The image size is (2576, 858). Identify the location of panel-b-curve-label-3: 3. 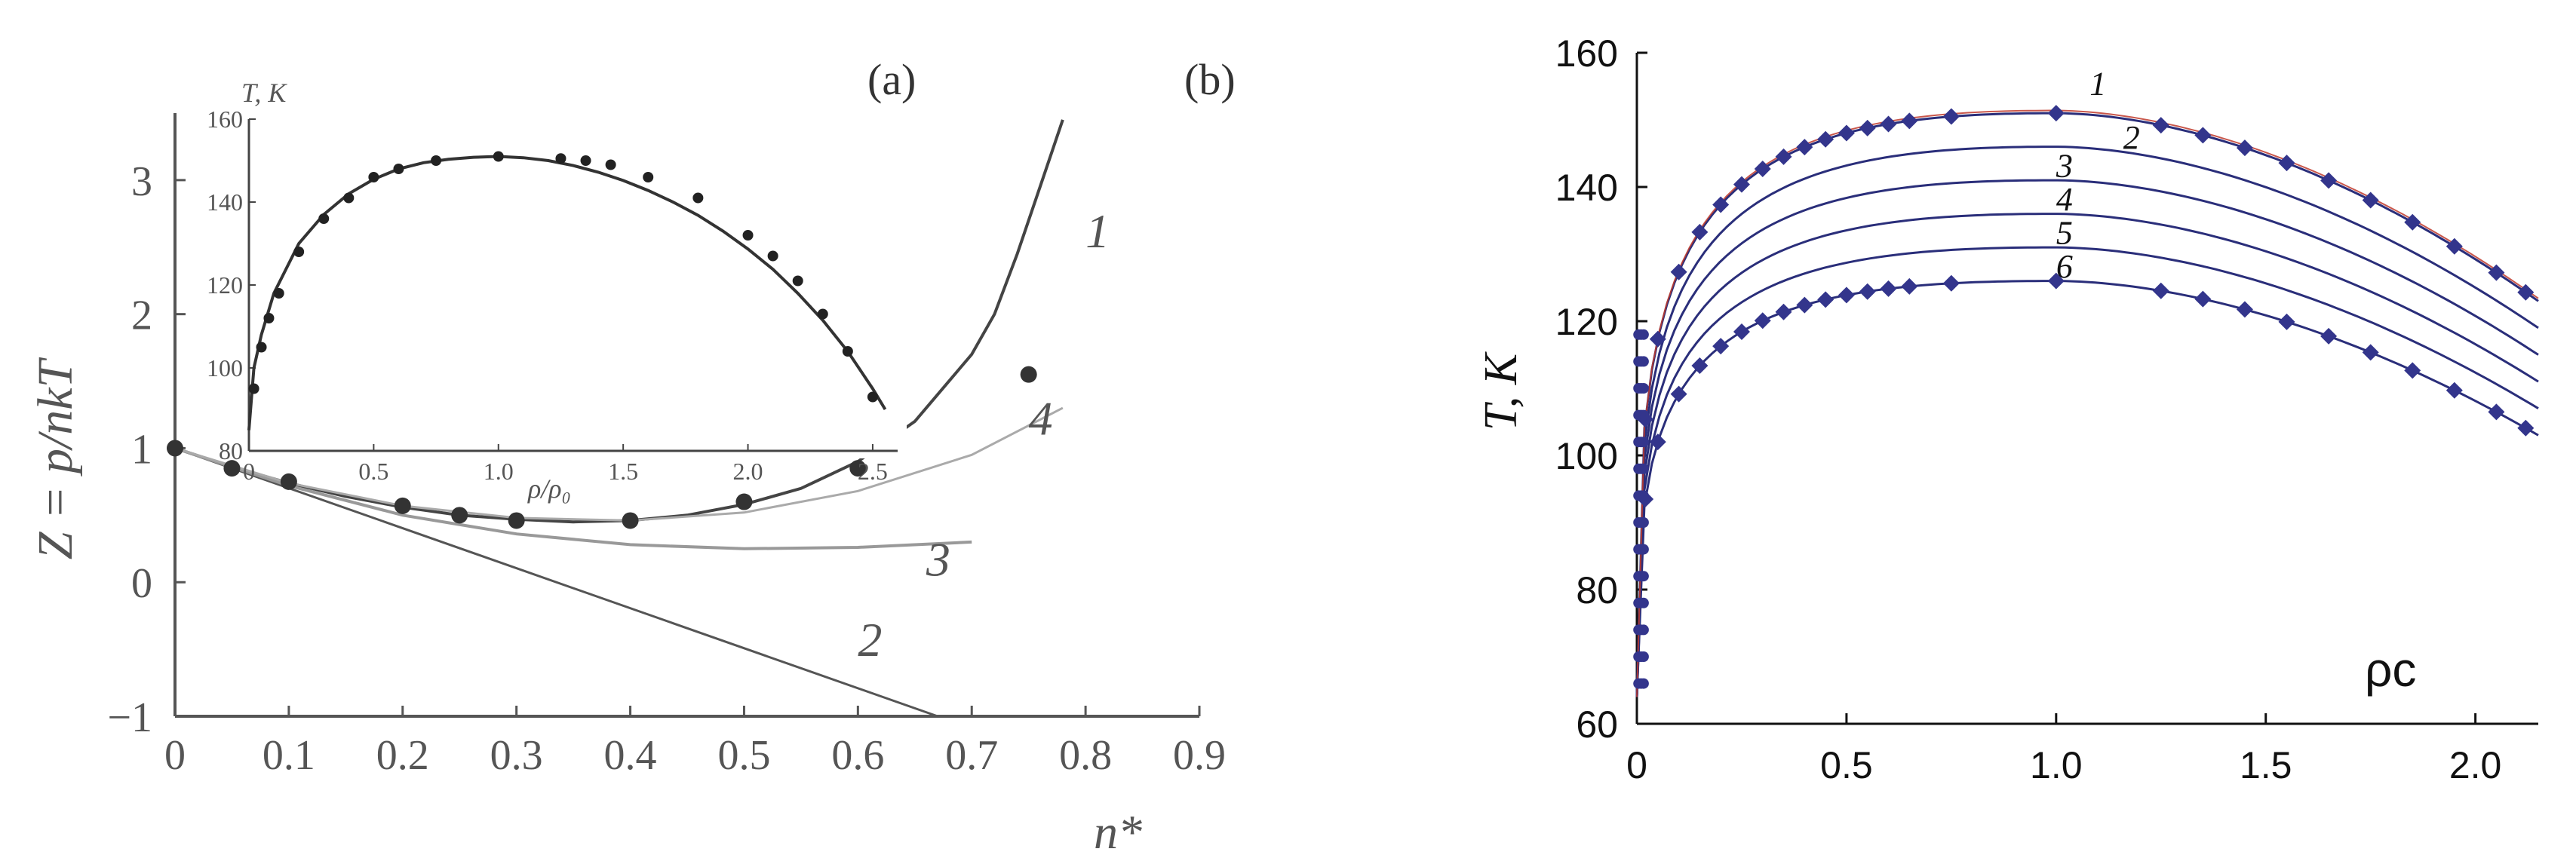
(2064, 166).